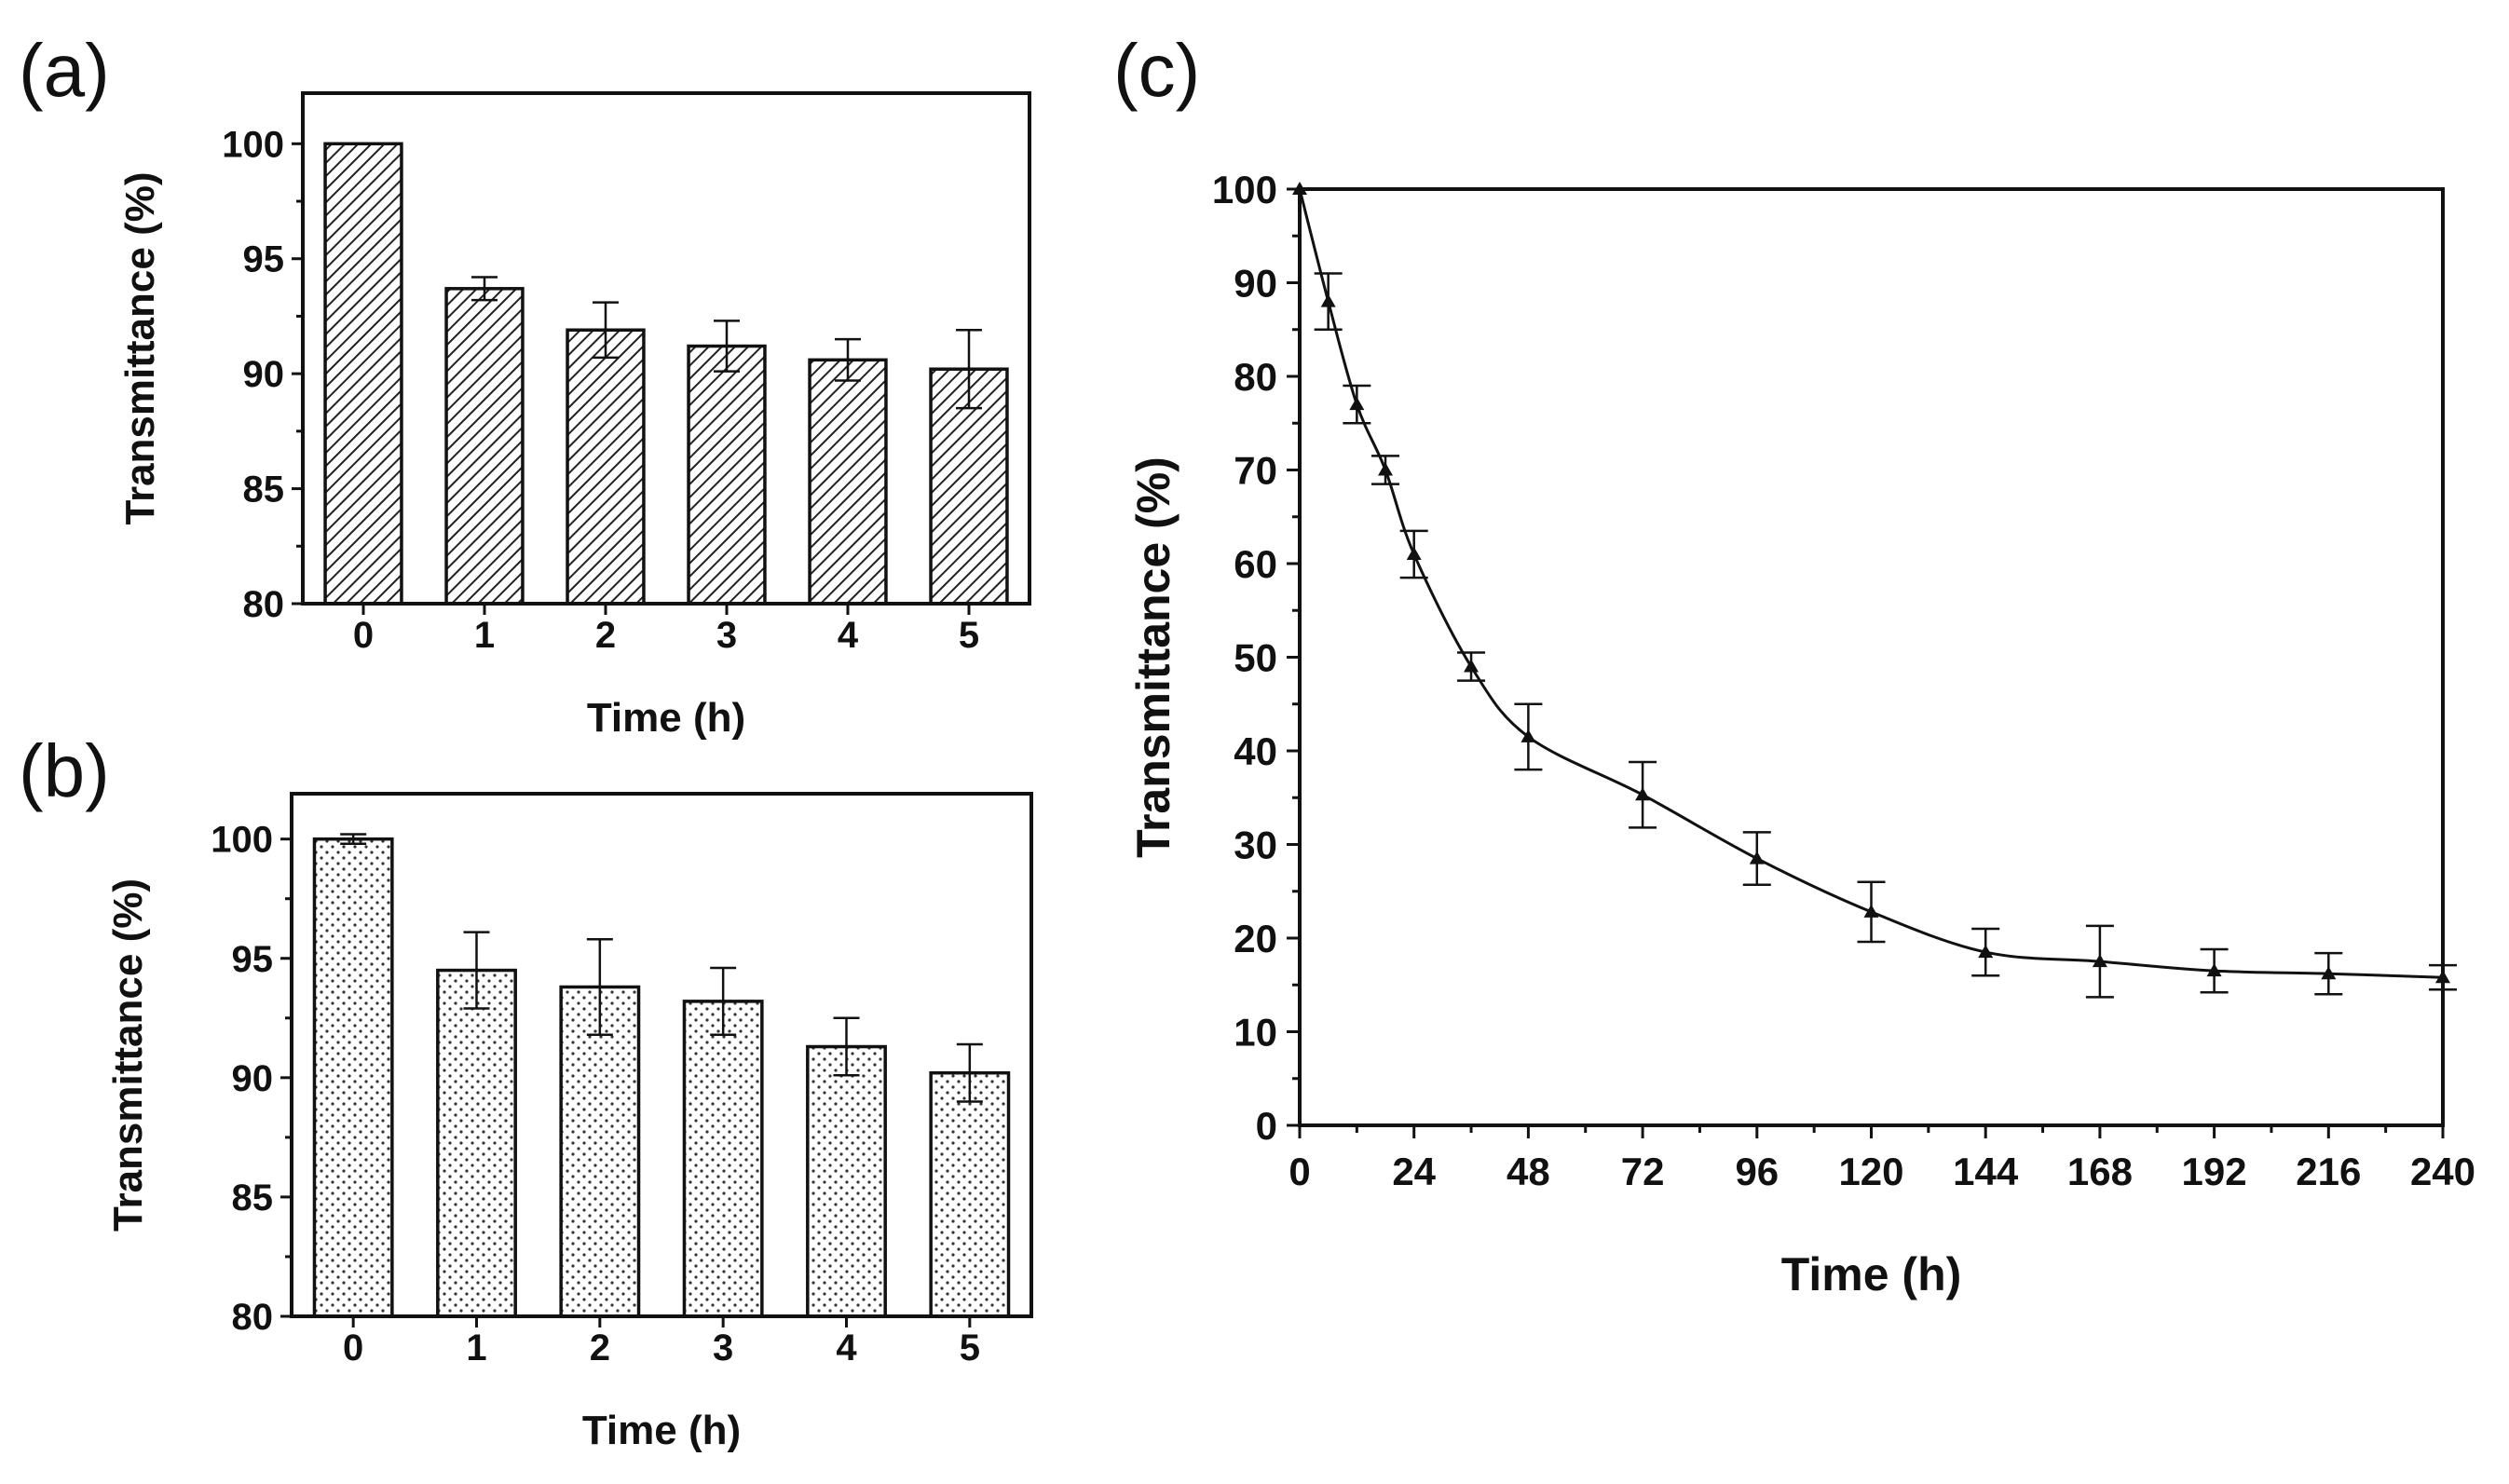 Image resolution: width=2509 pixels, height=1484 pixels. I want to click on y-tick-label-c-1: 10, so click(1255, 1033).